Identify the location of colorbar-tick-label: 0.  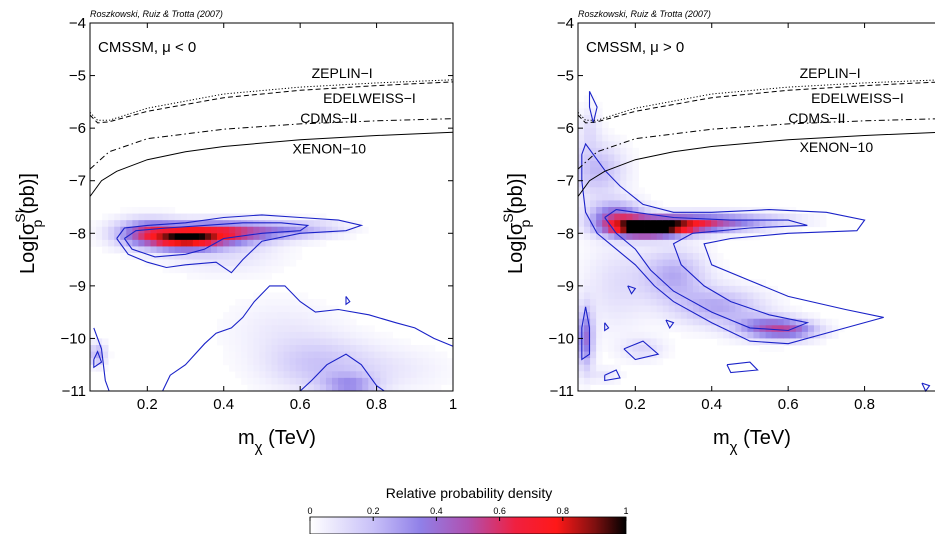
(309, 511).